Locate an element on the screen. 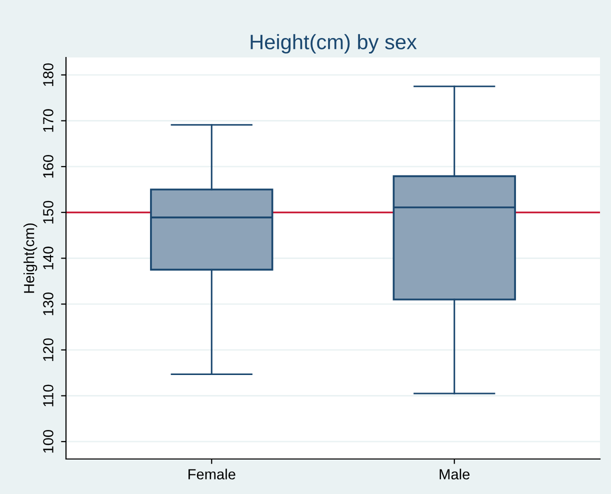 This screenshot has height=494, width=611. y-tick-label: 180 is located at coordinates (48, 74).